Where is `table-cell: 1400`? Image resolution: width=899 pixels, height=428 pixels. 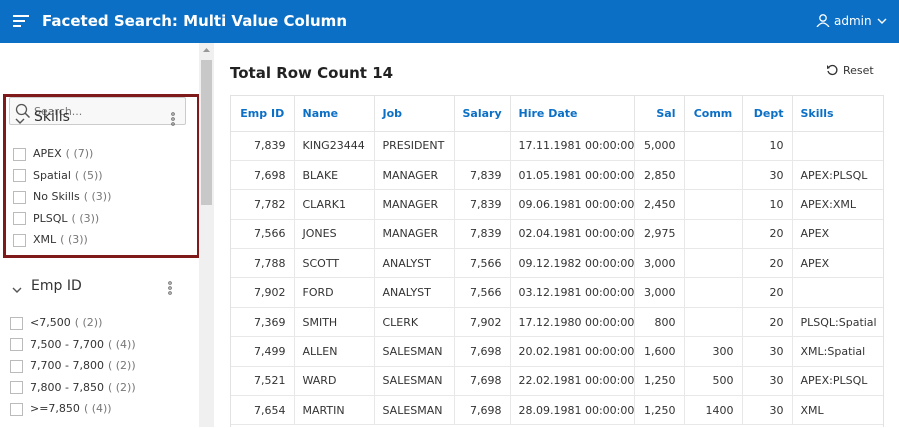
table-cell: 1400 is located at coordinates (713, 410).